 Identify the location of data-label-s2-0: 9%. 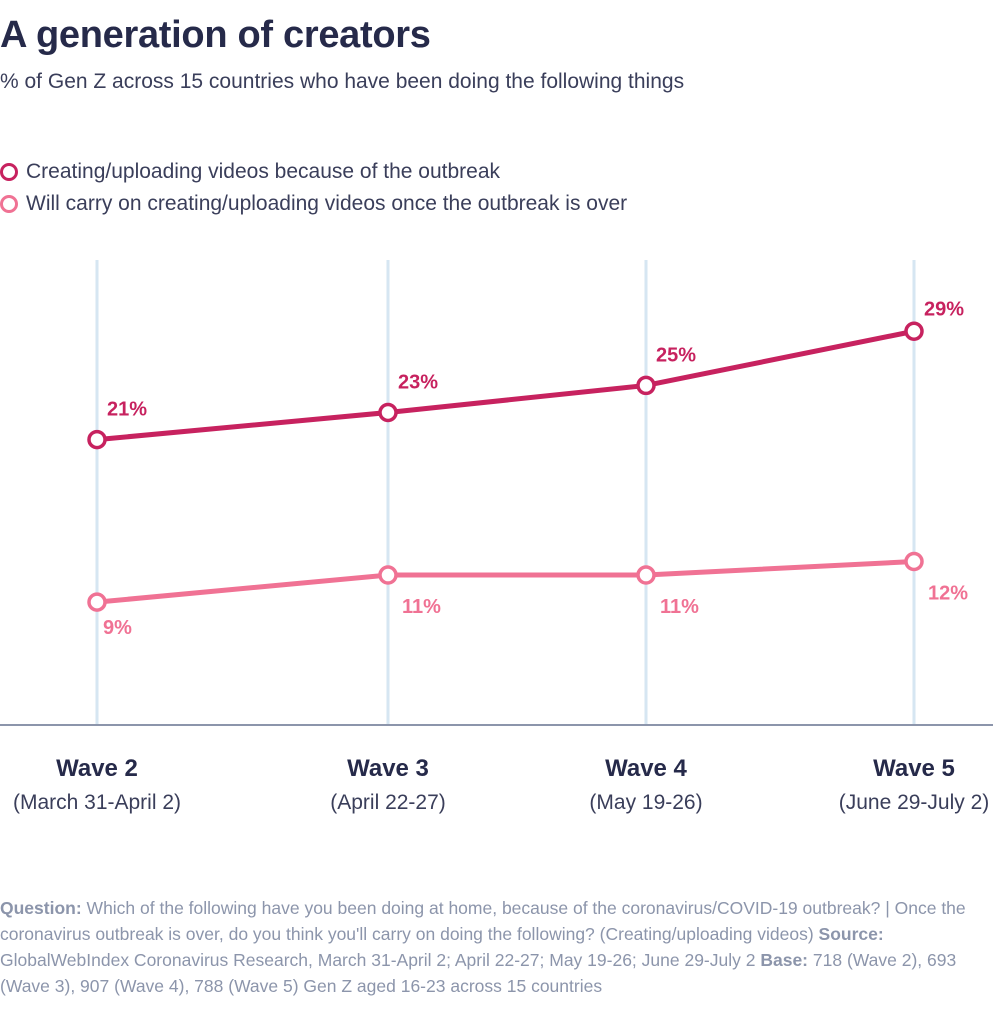
(117, 628).